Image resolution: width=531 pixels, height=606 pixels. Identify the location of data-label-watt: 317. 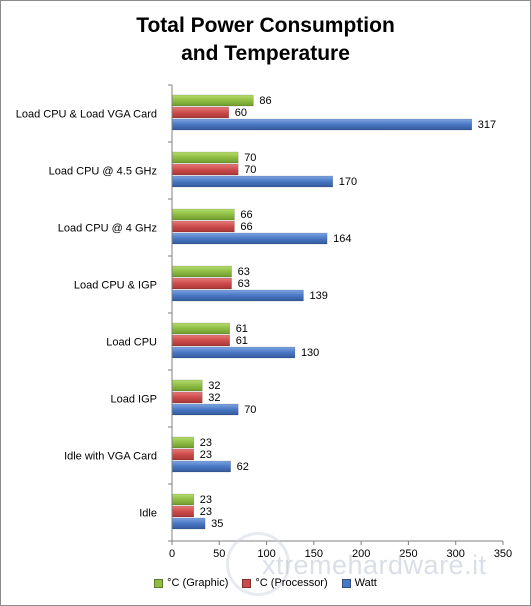
(487, 125).